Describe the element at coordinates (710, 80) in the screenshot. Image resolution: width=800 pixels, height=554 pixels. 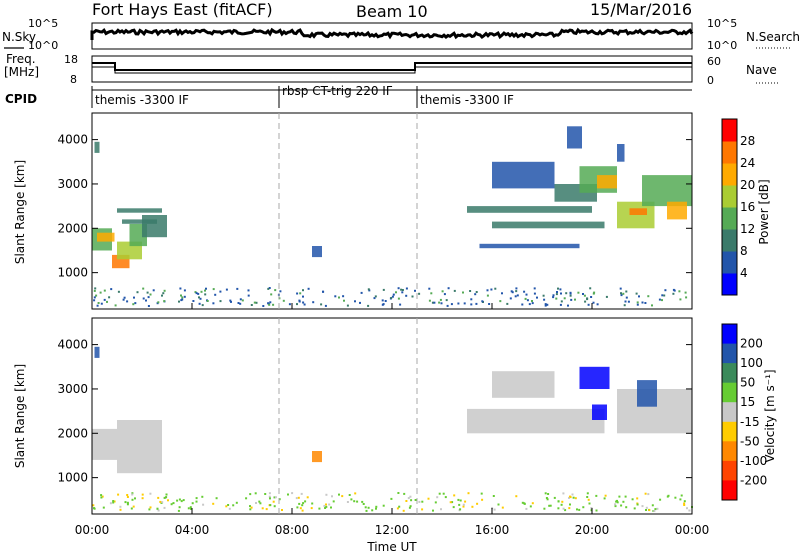
I see `nave-tick-bottom: 0` at that location.